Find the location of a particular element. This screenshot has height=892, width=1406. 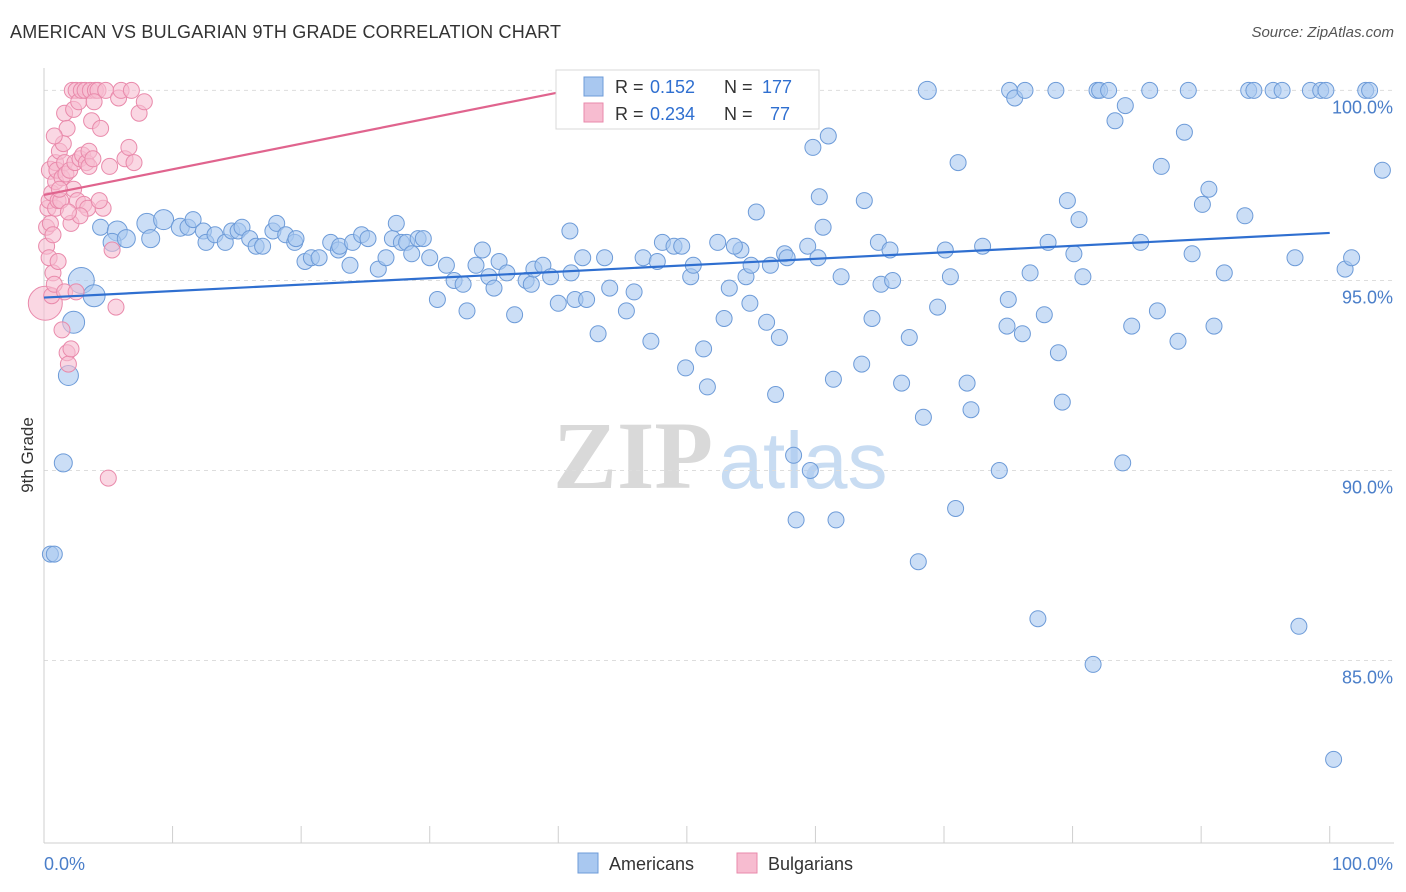

y-axis-title: 9th Grade is located at coordinates (27, 455).